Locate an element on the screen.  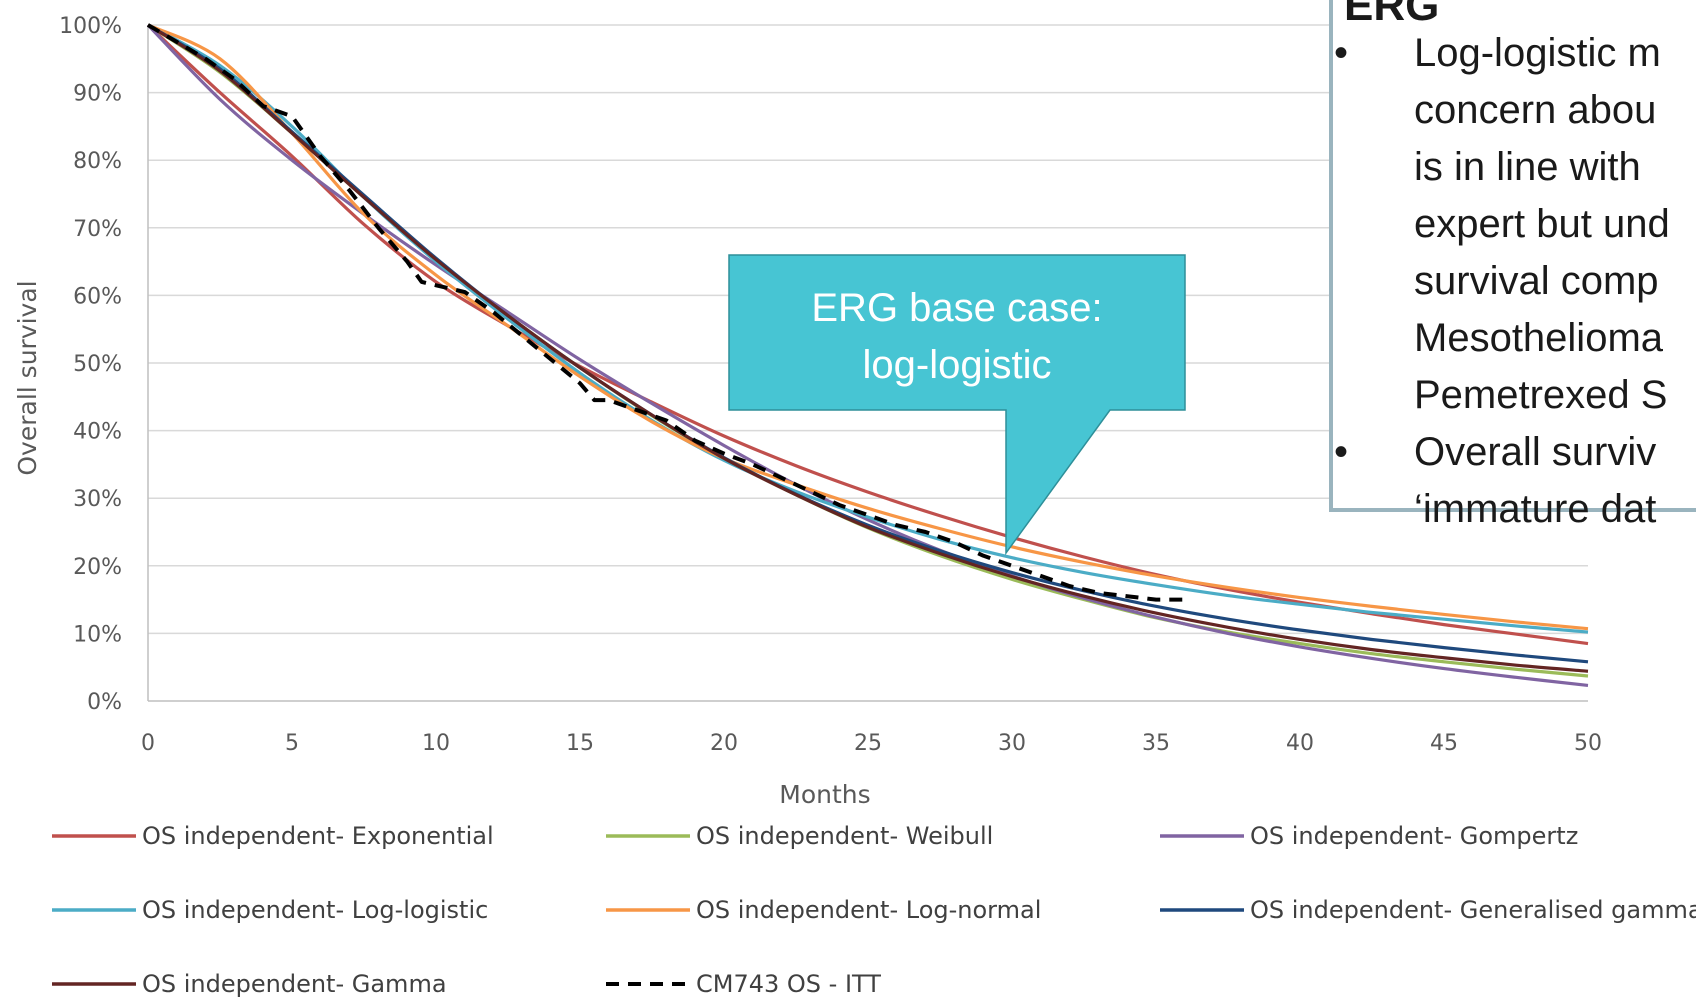
erg-callout: ERG base case: log-logistic is located at coordinates (957, 405).